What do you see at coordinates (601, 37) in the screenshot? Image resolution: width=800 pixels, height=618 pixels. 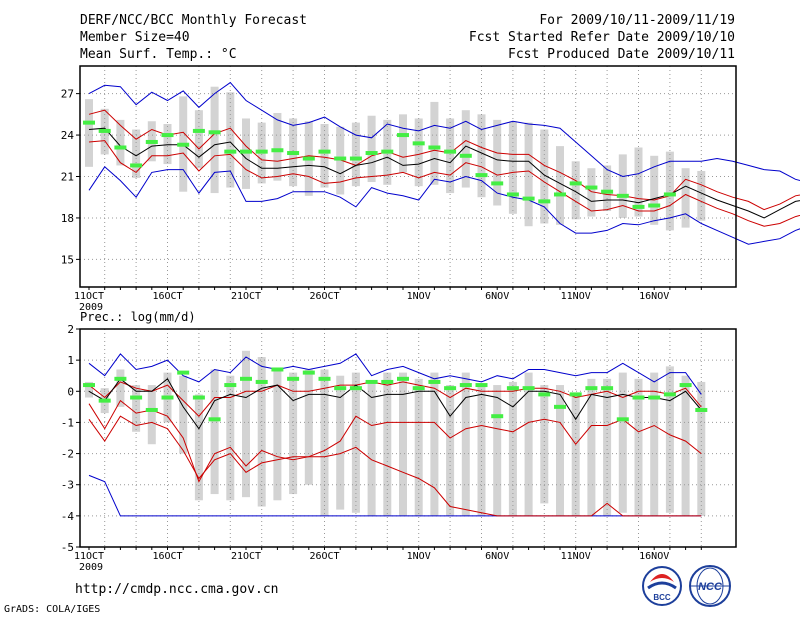 I see `forecast-started-date: Fcst Started Refer Date 2009/10/10` at bounding box center [601, 37].